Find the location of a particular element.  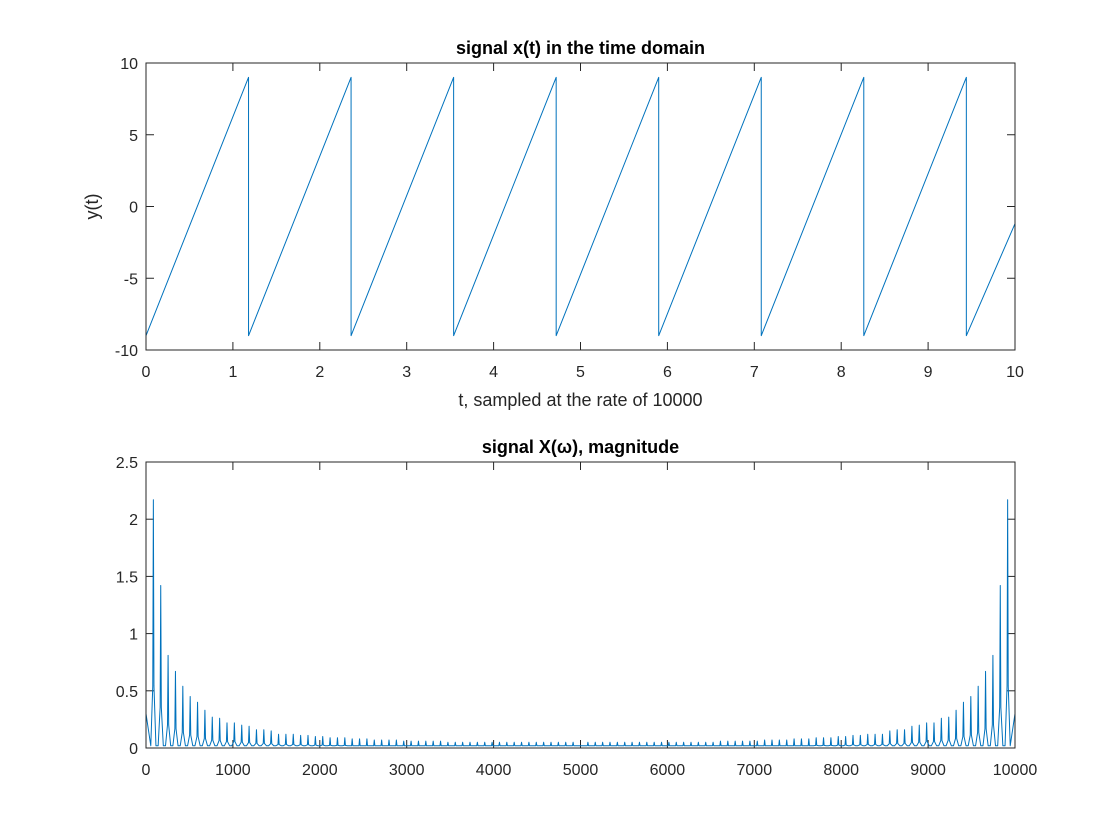

y-tick-label: 2 is located at coordinates (133, 520).